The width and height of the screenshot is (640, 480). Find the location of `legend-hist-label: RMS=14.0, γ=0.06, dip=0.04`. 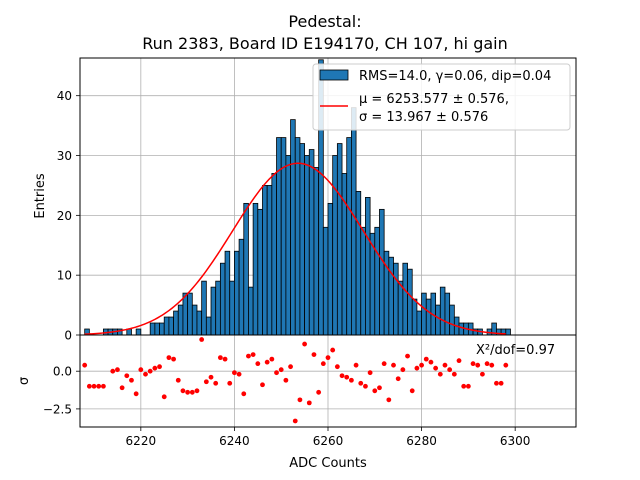

legend-hist-label: RMS=14.0, γ=0.06, dip=0.04 is located at coordinates (455, 76).